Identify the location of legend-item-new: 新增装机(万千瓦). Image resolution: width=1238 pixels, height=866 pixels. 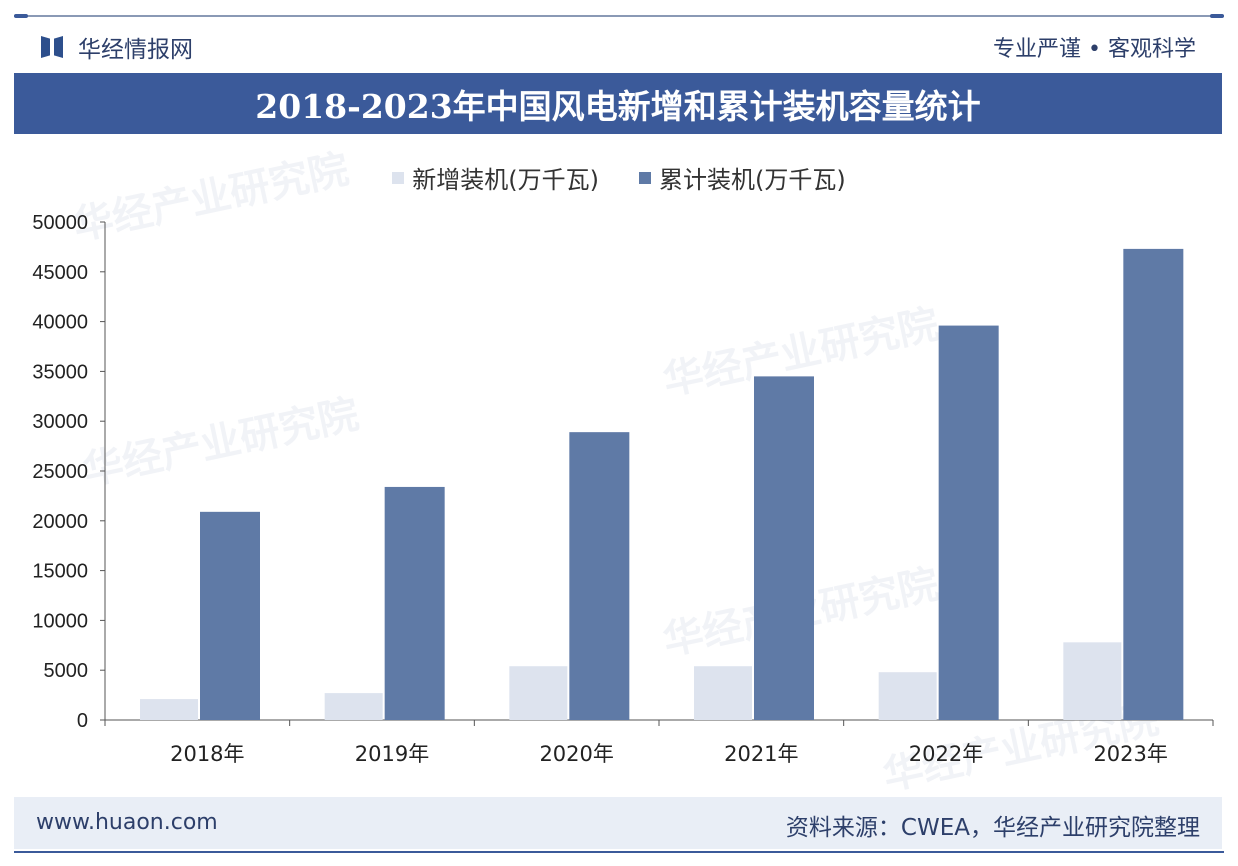
(495, 177).